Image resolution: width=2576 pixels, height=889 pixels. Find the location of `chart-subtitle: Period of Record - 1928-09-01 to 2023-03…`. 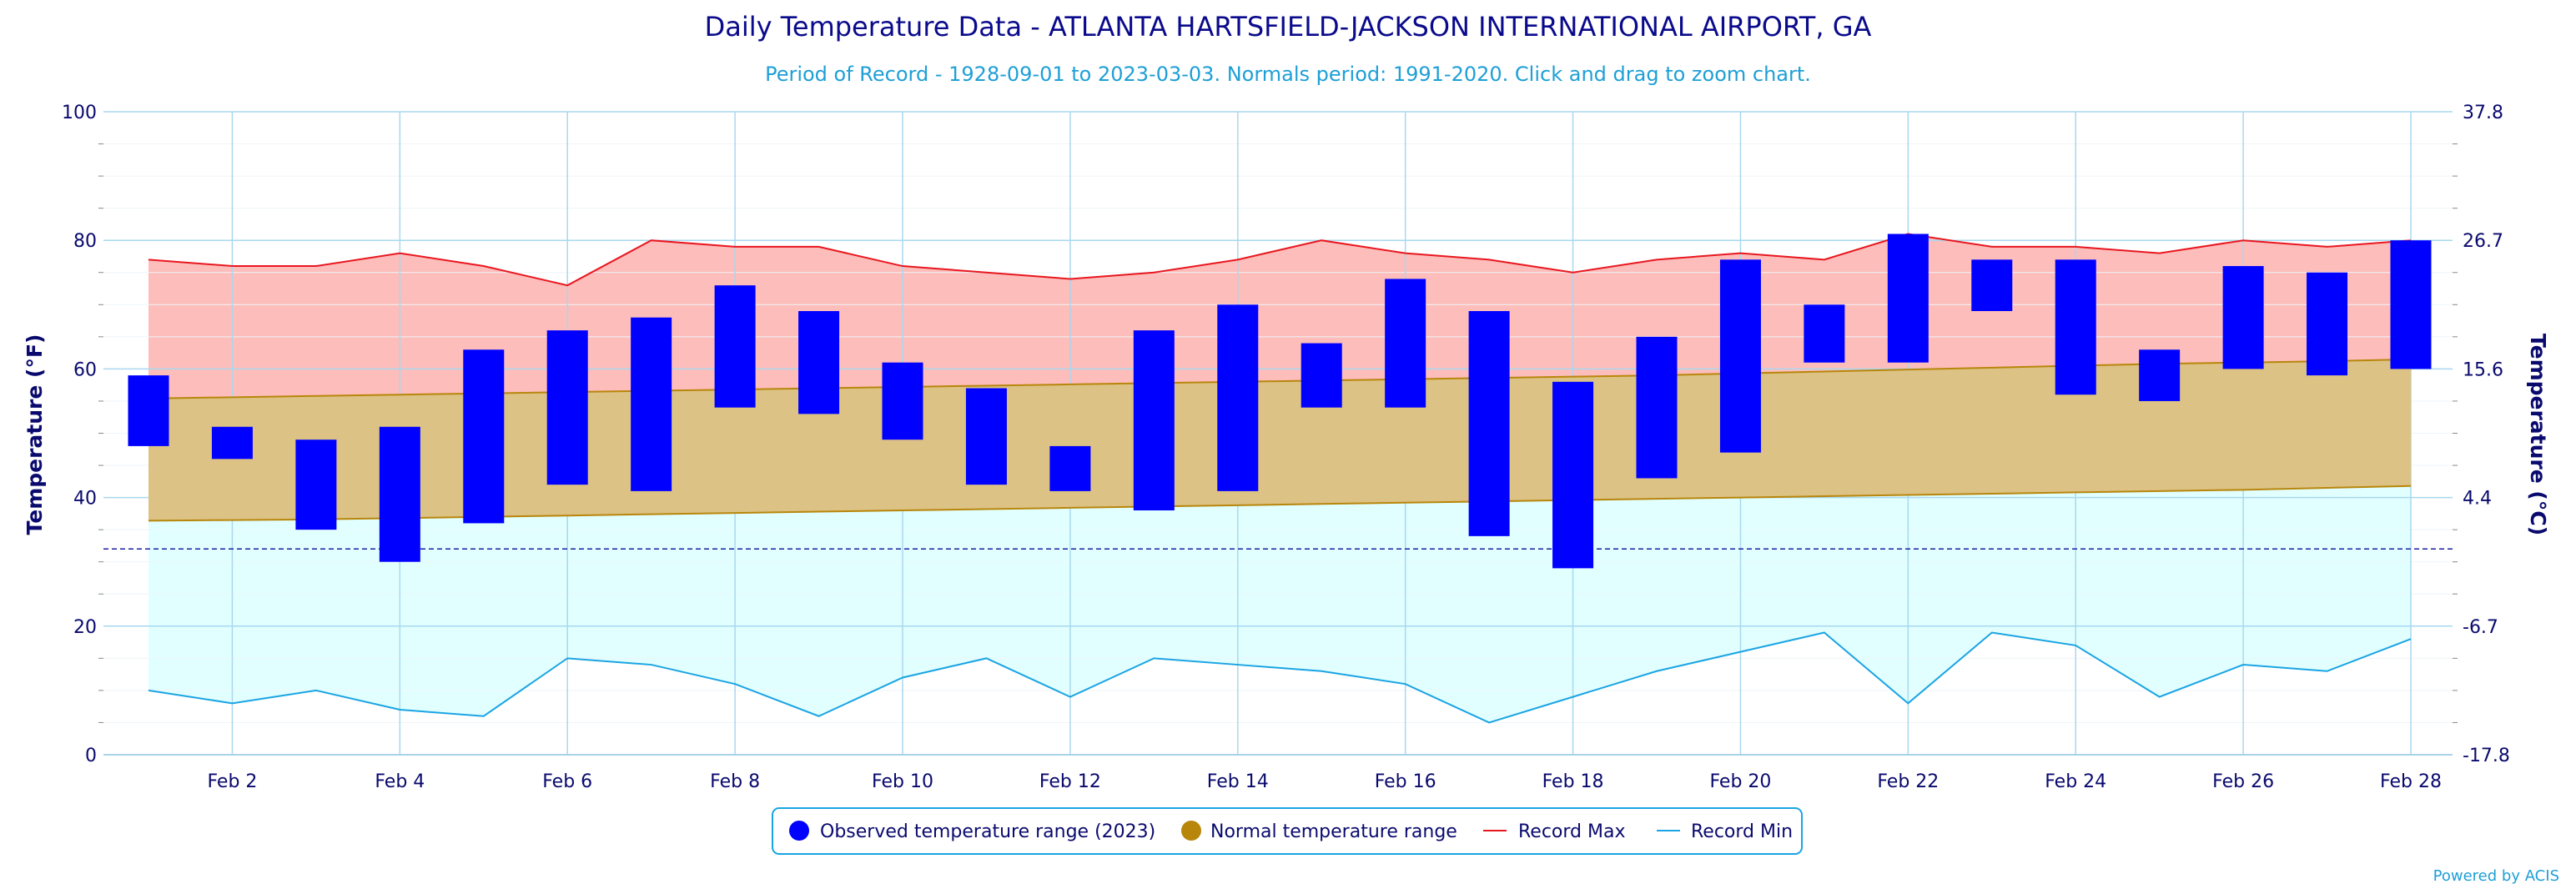

chart-subtitle: Period of Record - 1928-09-01 to 2023-03… is located at coordinates (1288, 74).